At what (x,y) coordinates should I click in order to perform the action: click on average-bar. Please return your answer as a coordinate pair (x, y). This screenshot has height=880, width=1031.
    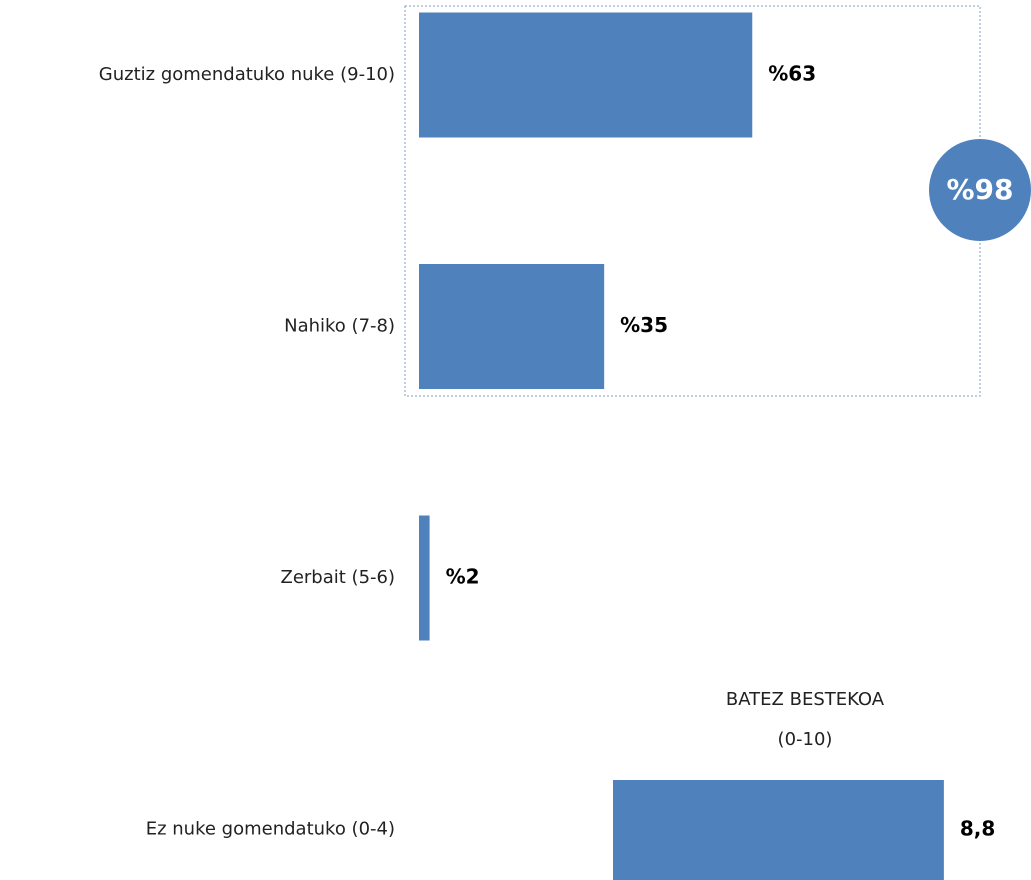
    Looking at the image, I should click on (778, 830).